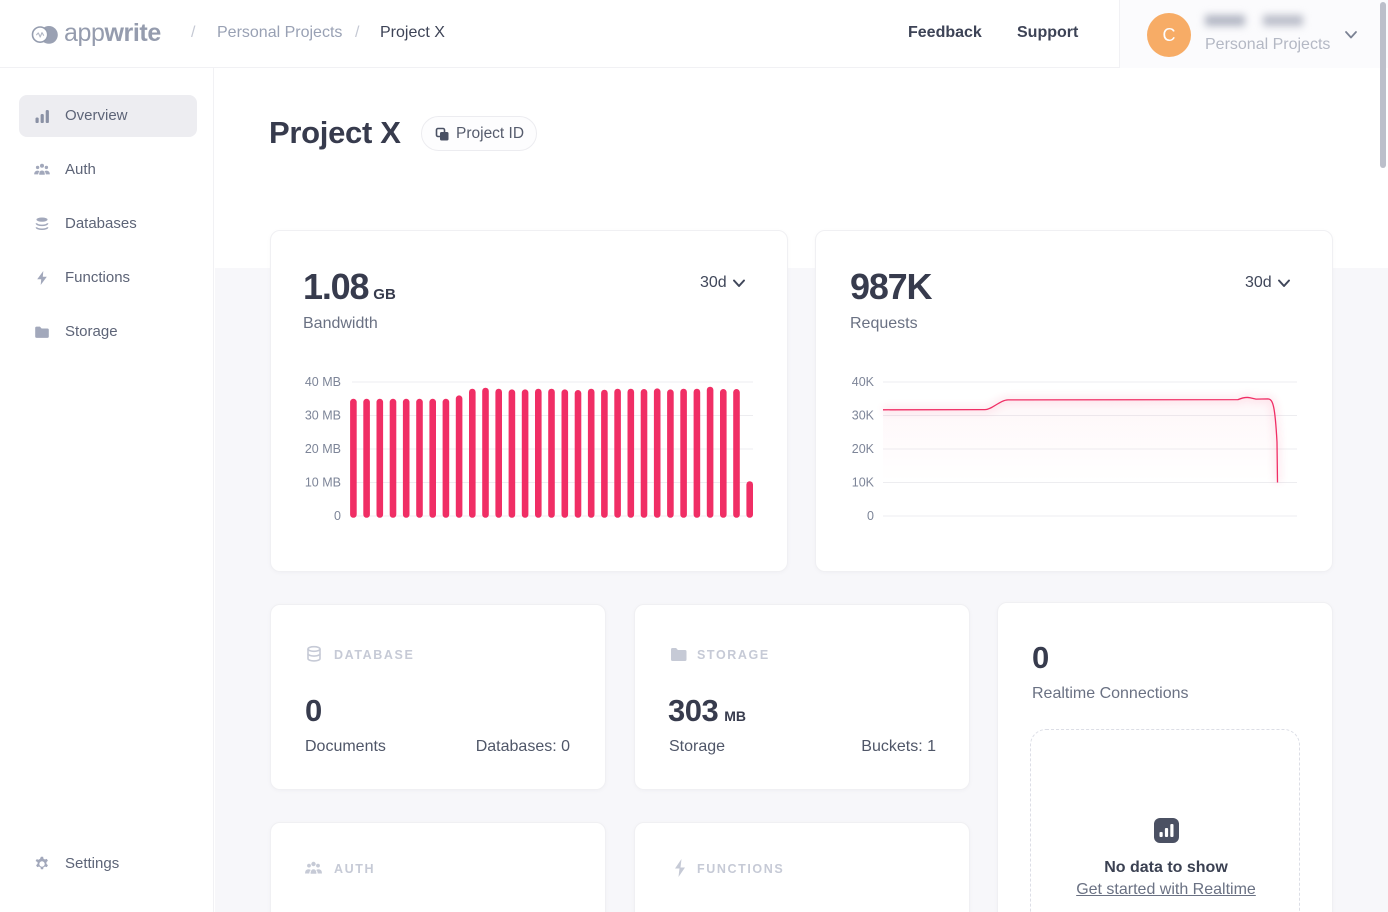 This screenshot has height=912, width=1388. I want to click on svg-text: 40K, so click(863, 382).